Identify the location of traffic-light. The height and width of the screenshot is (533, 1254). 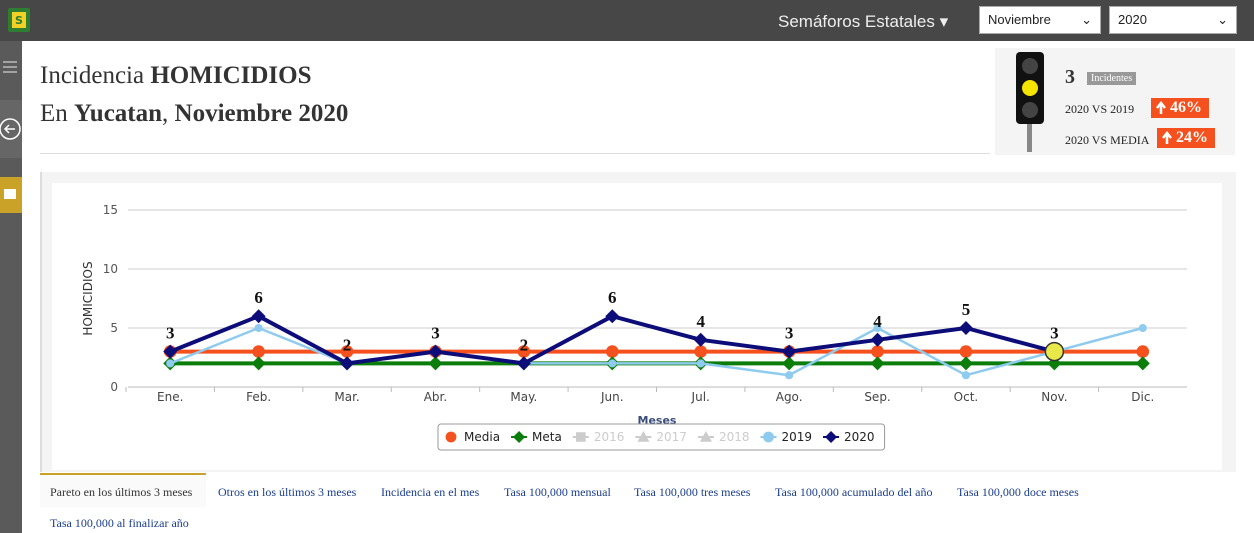
(1030, 102).